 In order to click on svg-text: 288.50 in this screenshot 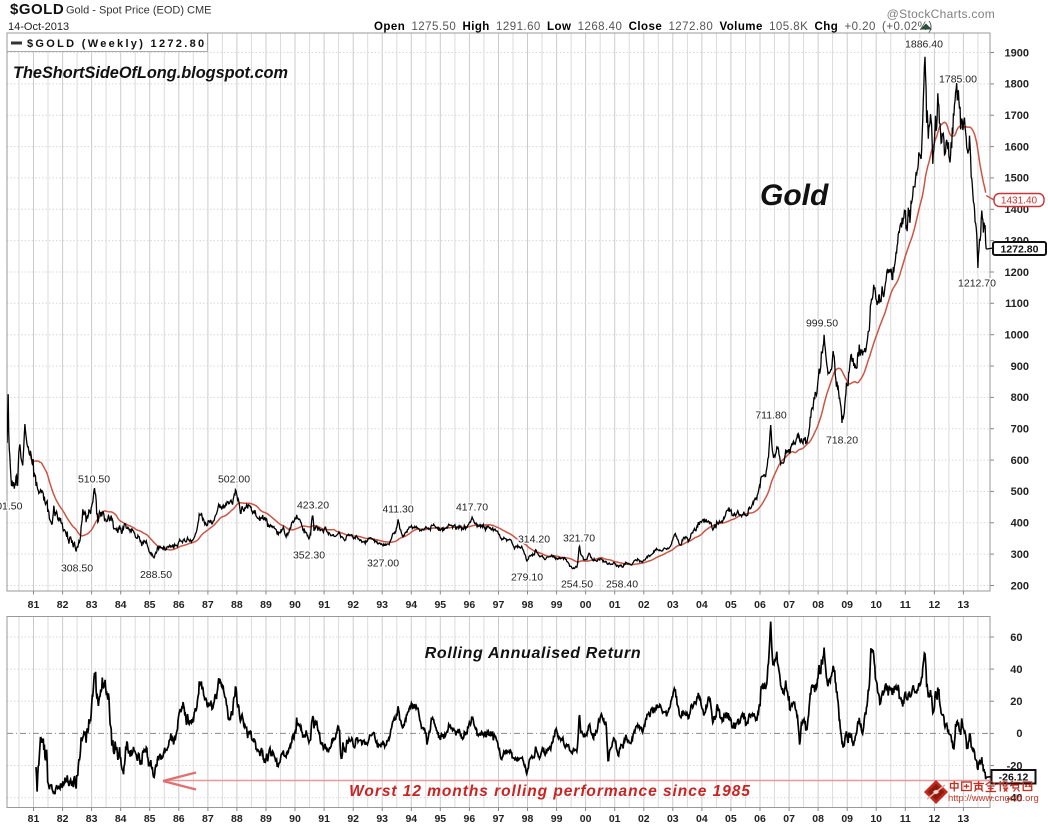, I will do `click(156, 575)`.